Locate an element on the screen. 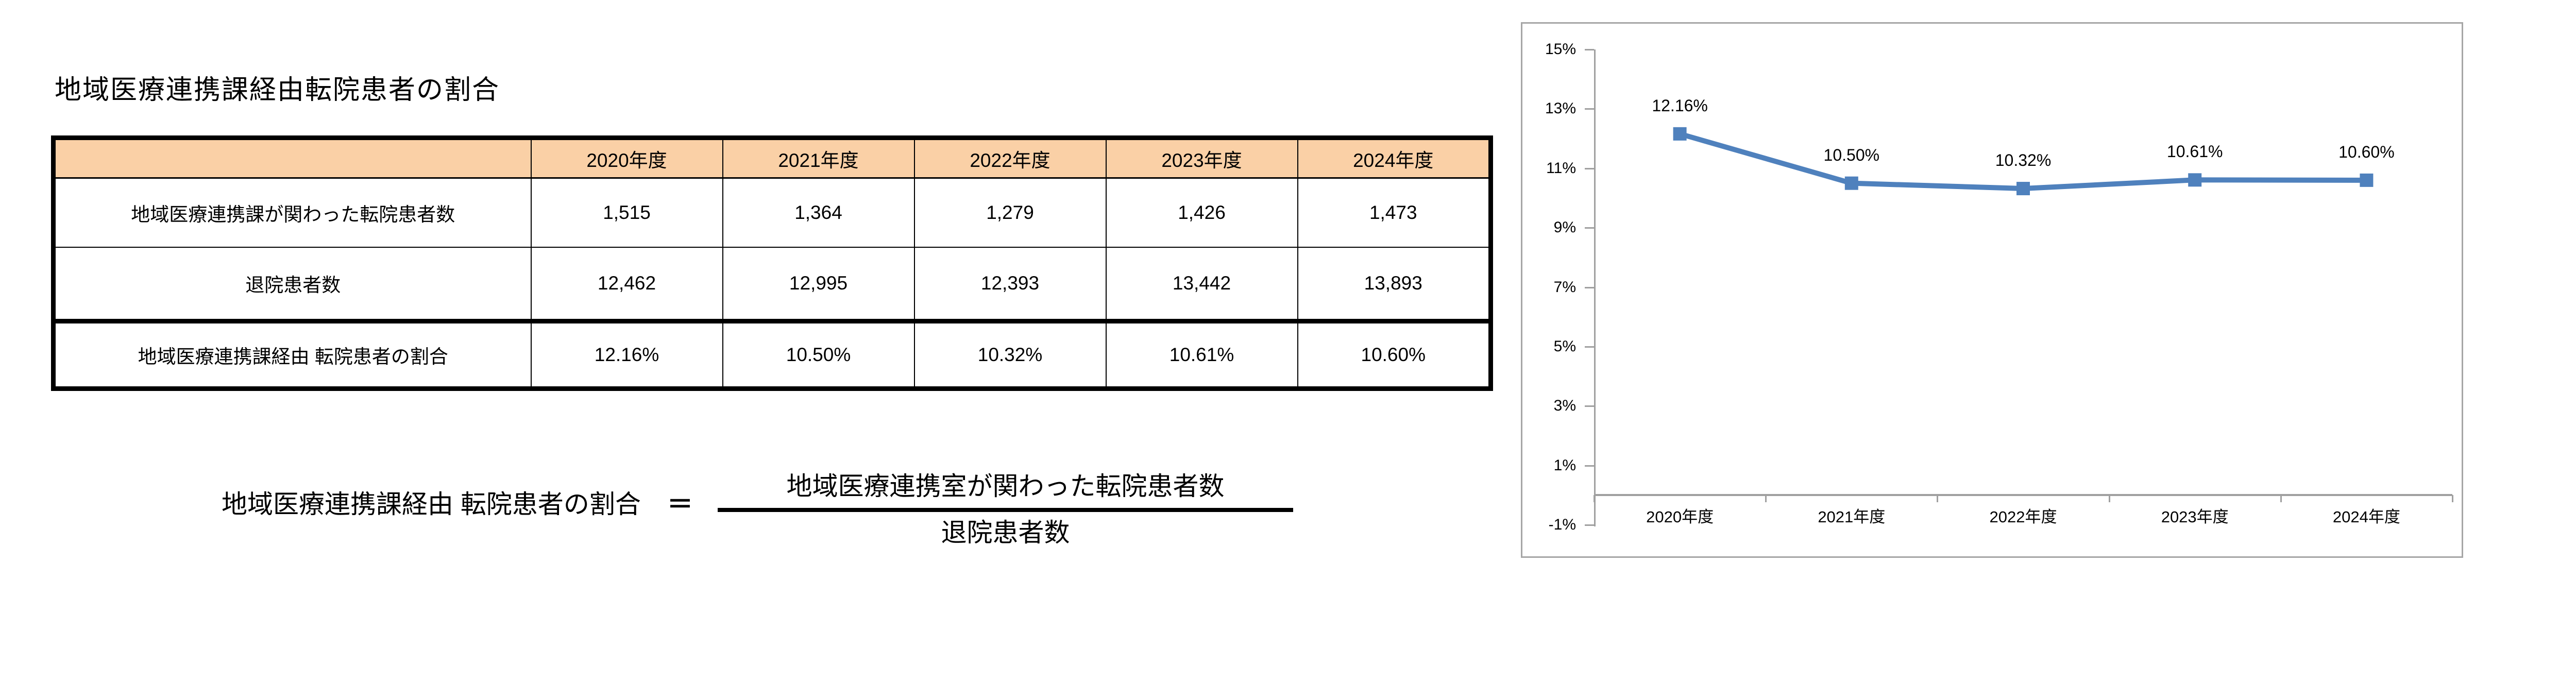  data-label: 10.61% is located at coordinates (2195, 151).